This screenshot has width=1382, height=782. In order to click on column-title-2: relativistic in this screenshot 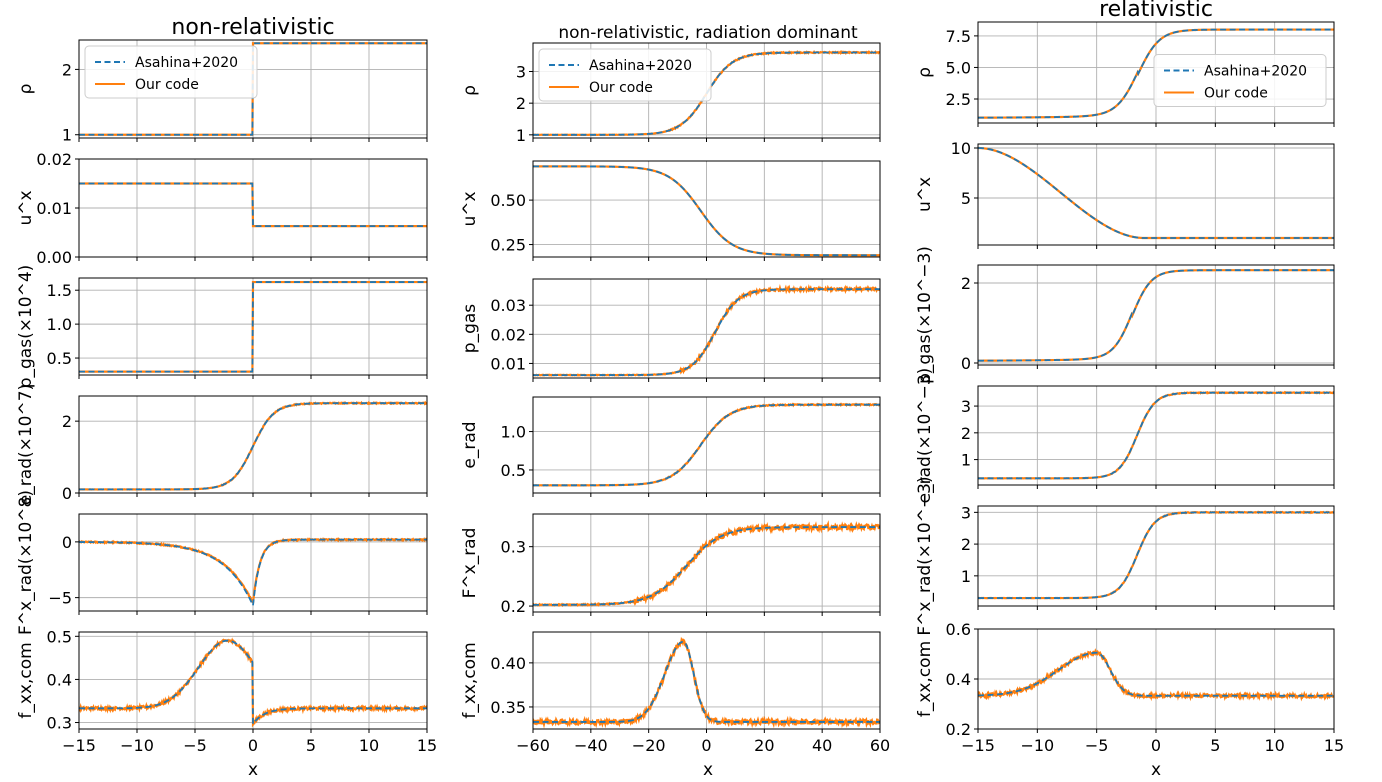, I will do `click(1156, 11)`.